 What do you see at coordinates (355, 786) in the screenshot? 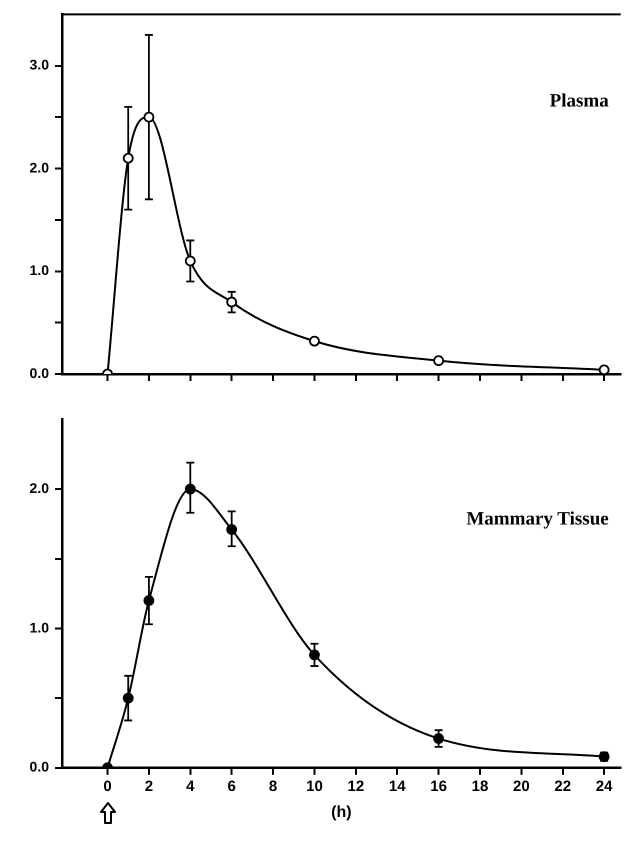
I see `x-tick-label: 12` at bounding box center [355, 786].